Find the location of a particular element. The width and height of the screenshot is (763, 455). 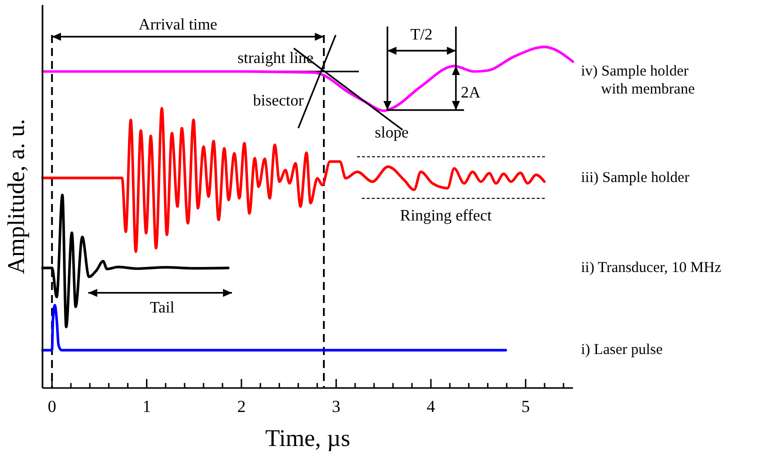

x-tick-label: 2 is located at coordinates (241, 406).